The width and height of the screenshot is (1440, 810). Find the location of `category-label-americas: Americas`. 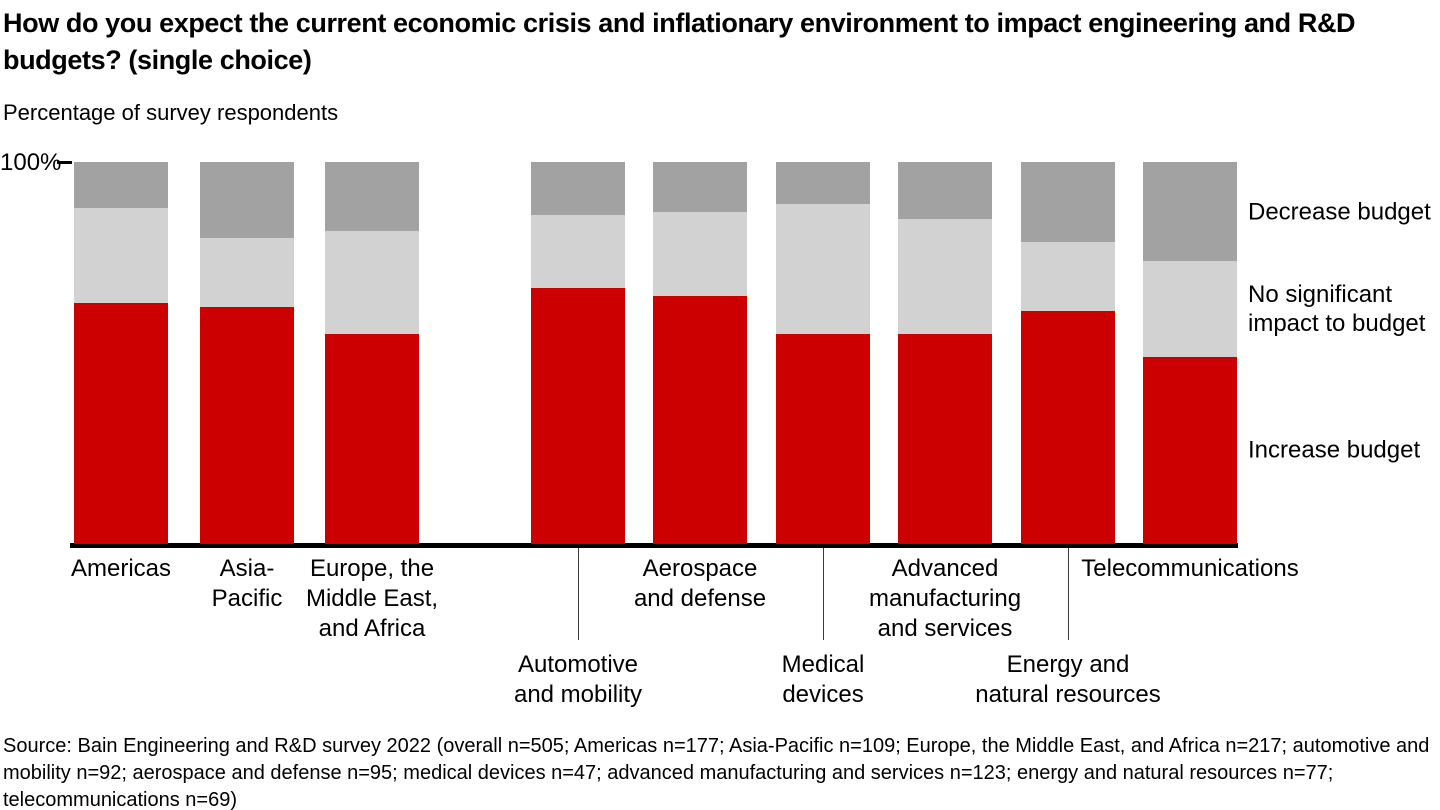

category-label-americas: Americas is located at coordinates (121, 568).